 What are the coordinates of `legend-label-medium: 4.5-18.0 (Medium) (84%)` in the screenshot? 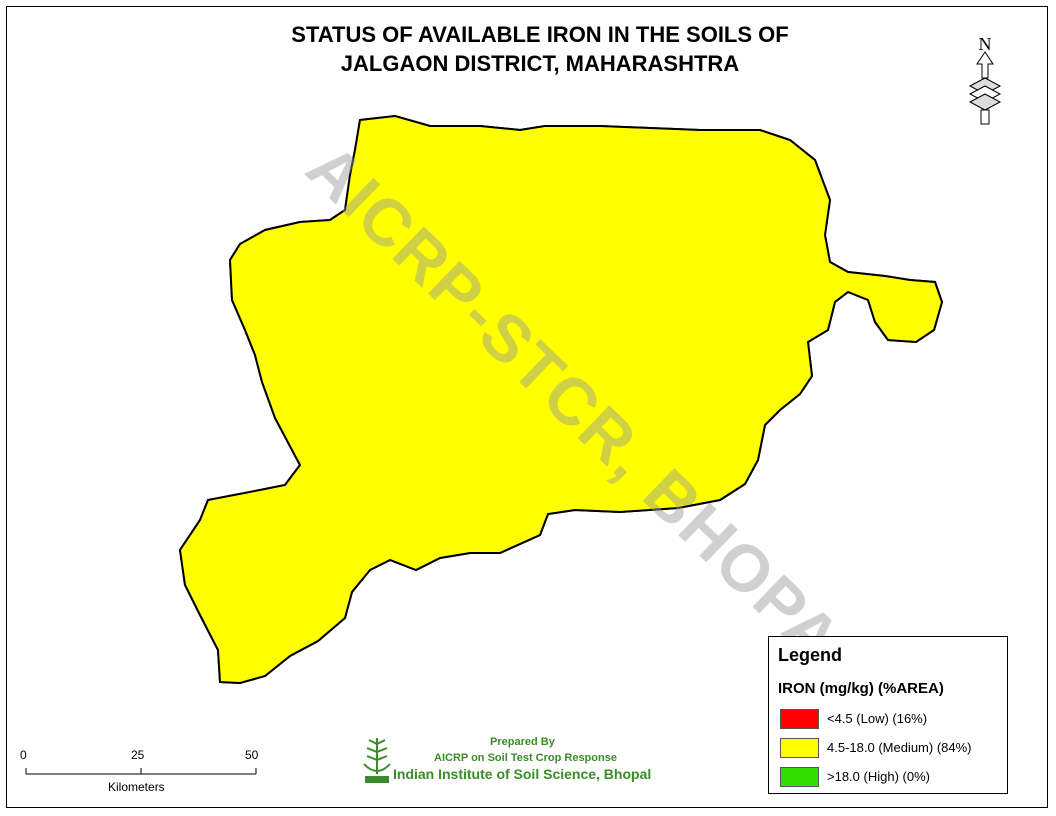 It's located at (899, 747).